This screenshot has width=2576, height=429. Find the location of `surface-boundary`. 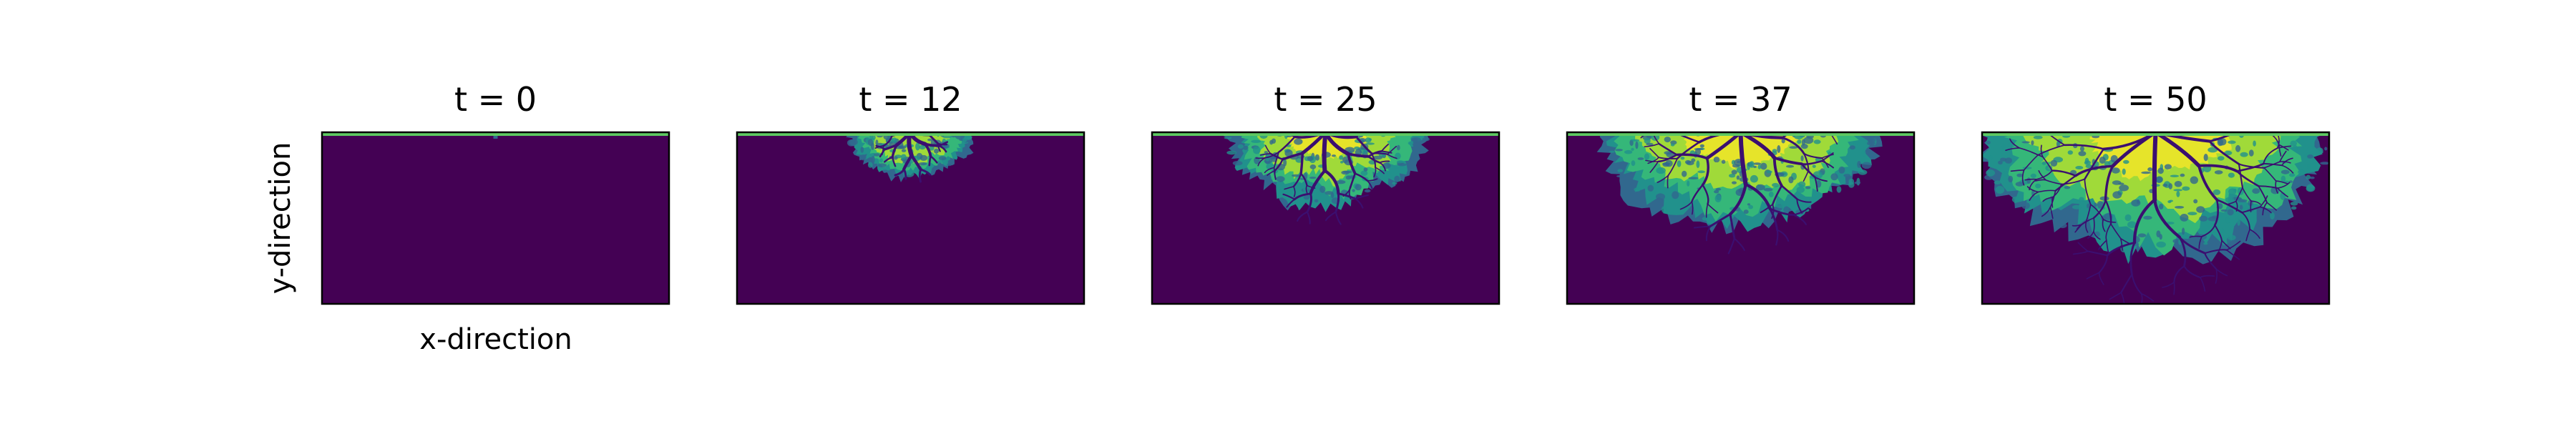

surface-boundary is located at coordinates (911, 134).